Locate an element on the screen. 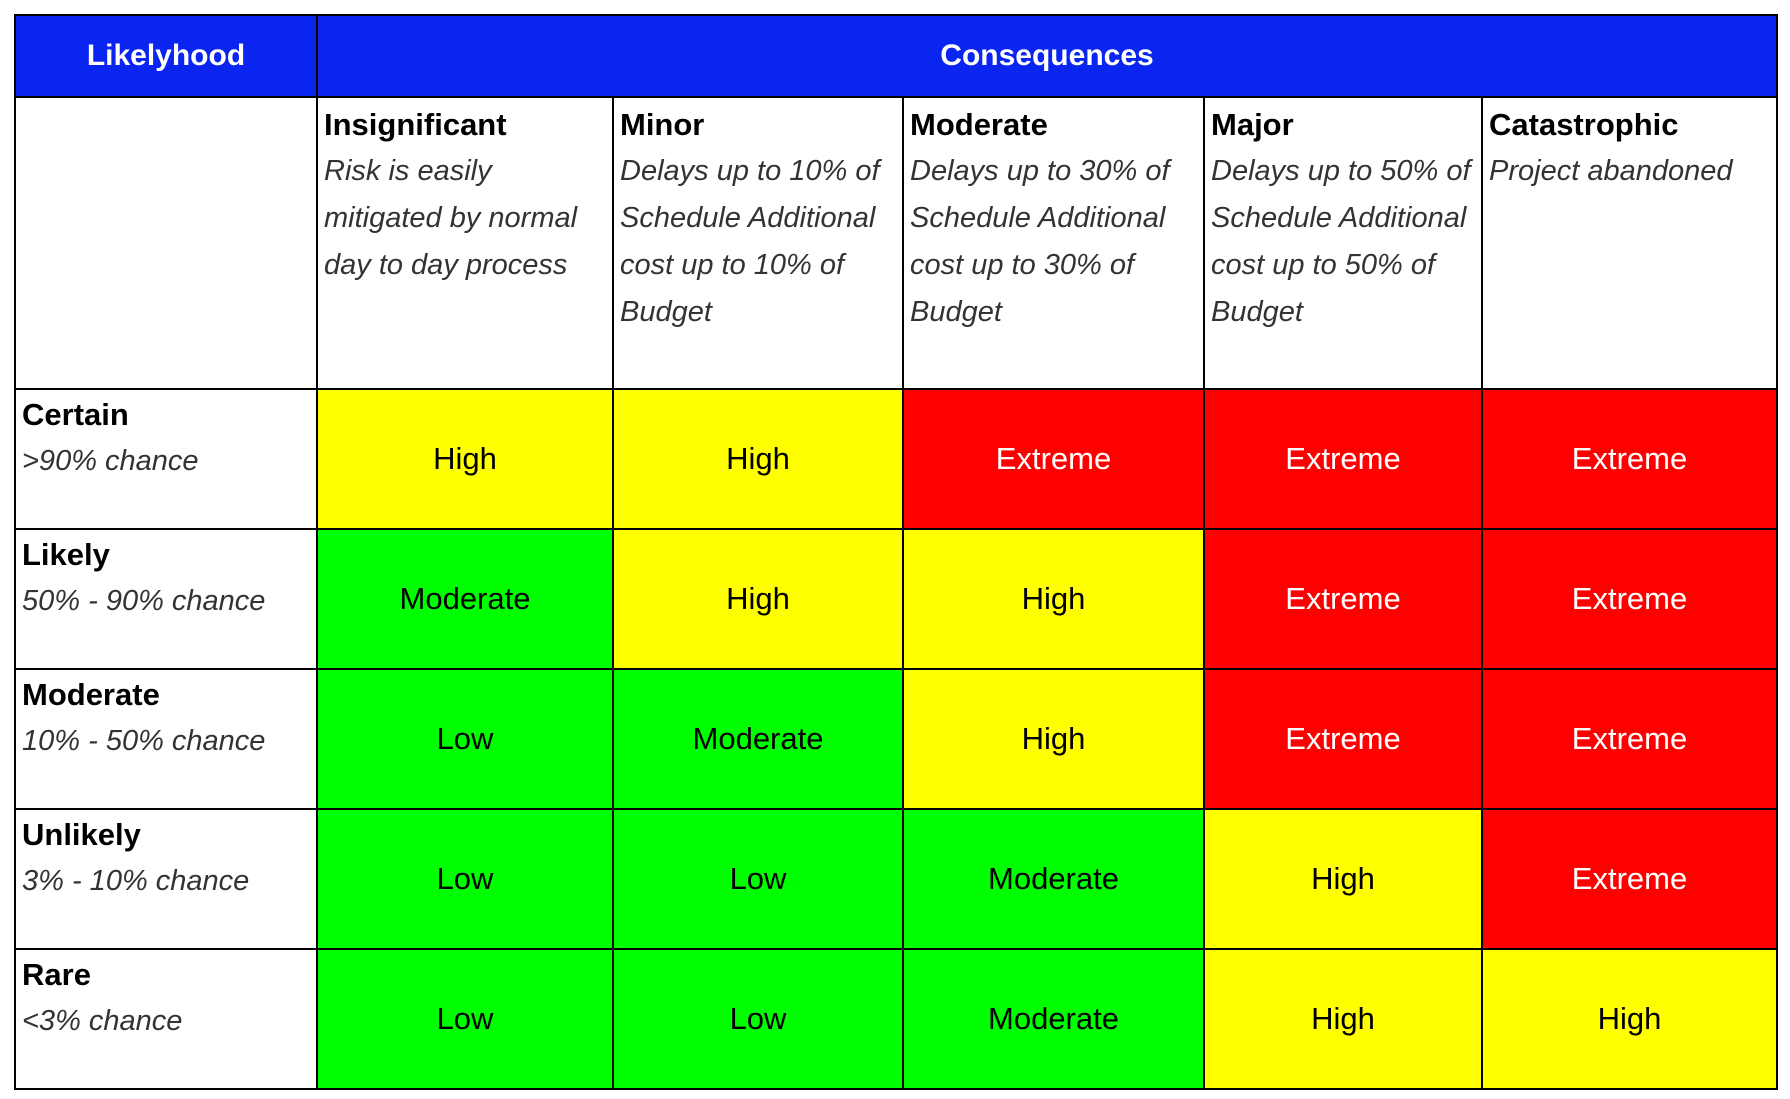 The width and height of the screenshot is (1790, 1099). consequence-name: Major is located at coordinates (1252, 124).